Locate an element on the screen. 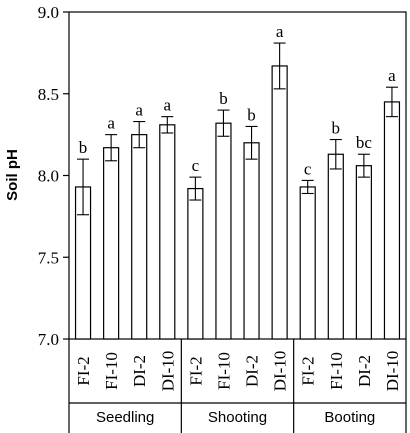  y-tick-label: 8.5 is located at coordinates (48, 94).